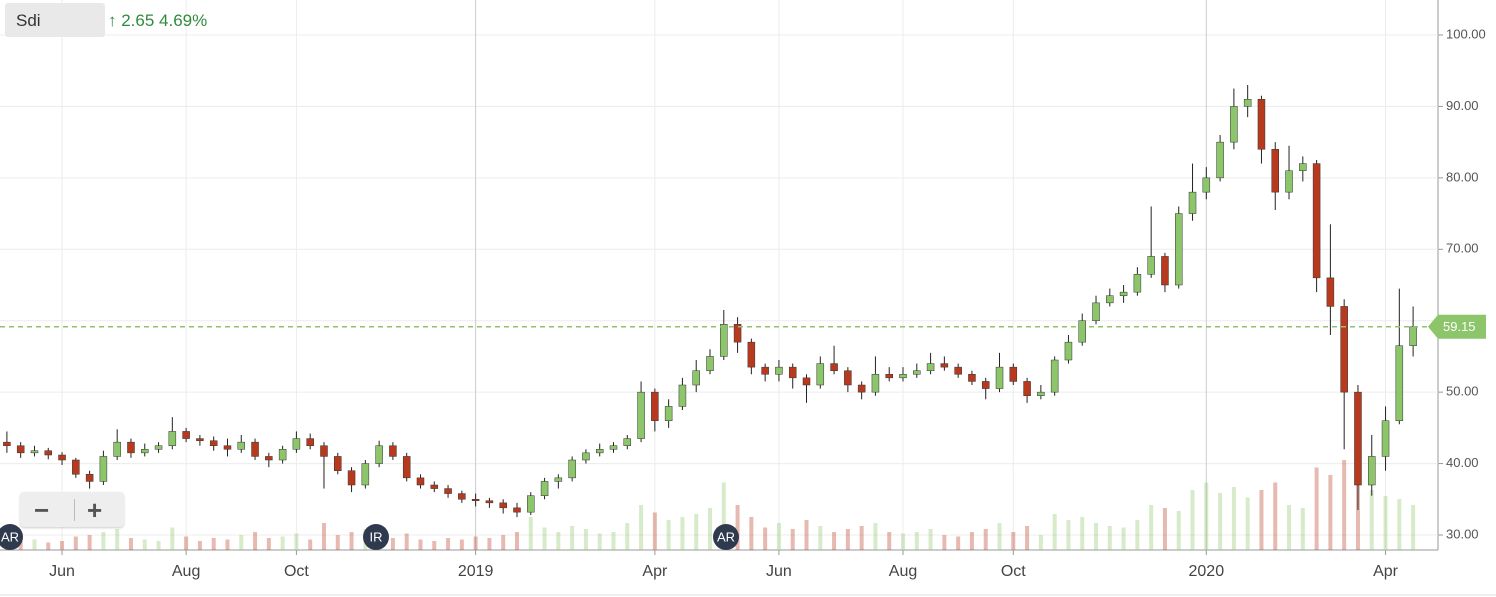 This screenshot has height=597, width=1496. Describe the element at coordinates (1466, 33) in the screenshot. I see `y-tick-label: 100.00` at that location.